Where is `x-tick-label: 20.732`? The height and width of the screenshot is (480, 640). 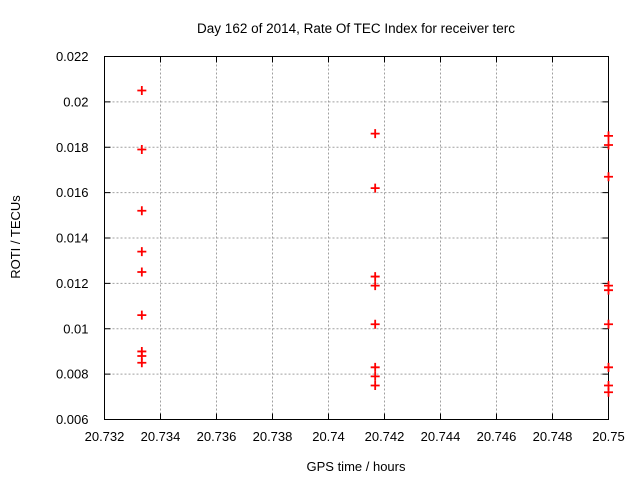 x-tick-label: 20.732 is located at coordinates (105, 436).